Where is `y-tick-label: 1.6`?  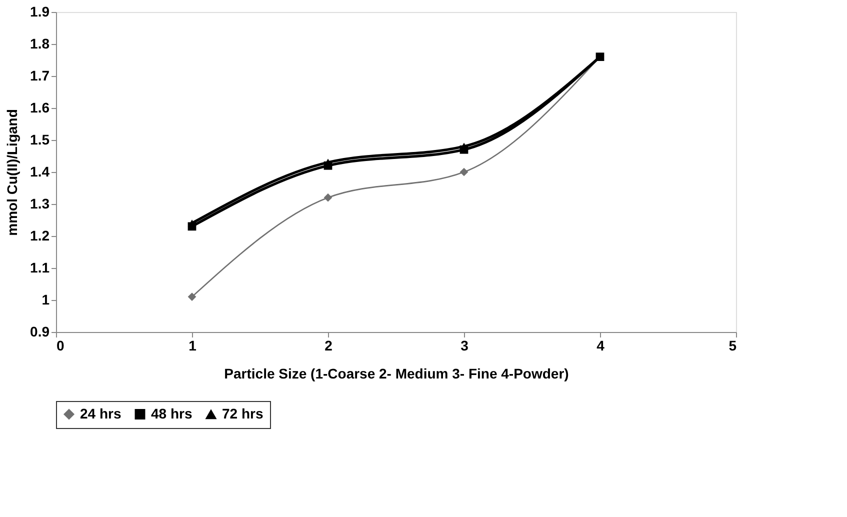 y-tick-label: 1.6 is located at coordinates (40, 108).